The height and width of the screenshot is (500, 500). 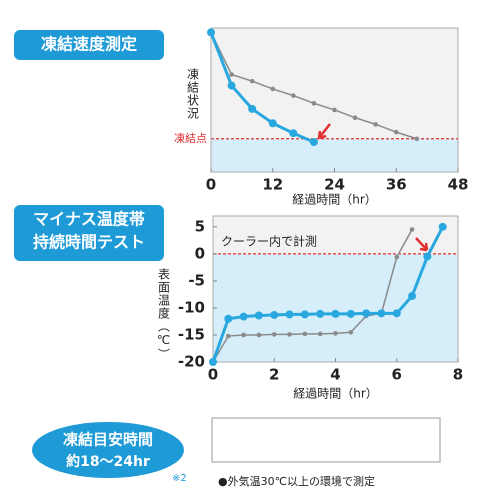 I want to click on y-tick-label: 5, so click(x=200, y=226).